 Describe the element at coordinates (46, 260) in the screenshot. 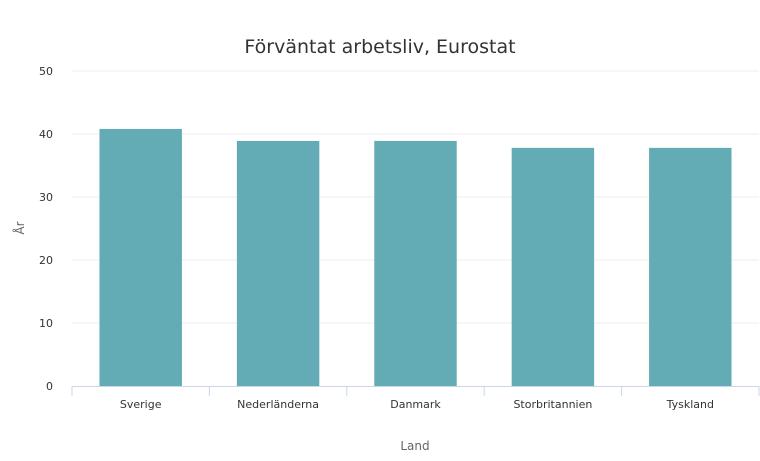

I see `y-tick-label: 20` at that location.